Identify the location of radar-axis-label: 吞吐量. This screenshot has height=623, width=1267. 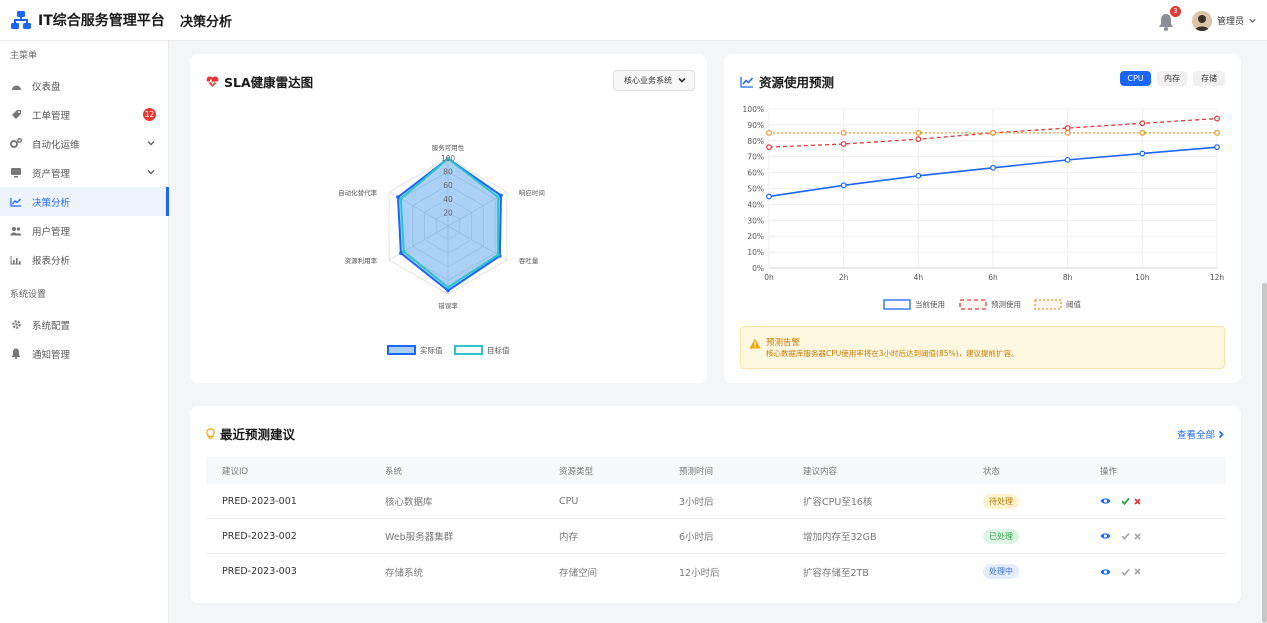
(529, 260).